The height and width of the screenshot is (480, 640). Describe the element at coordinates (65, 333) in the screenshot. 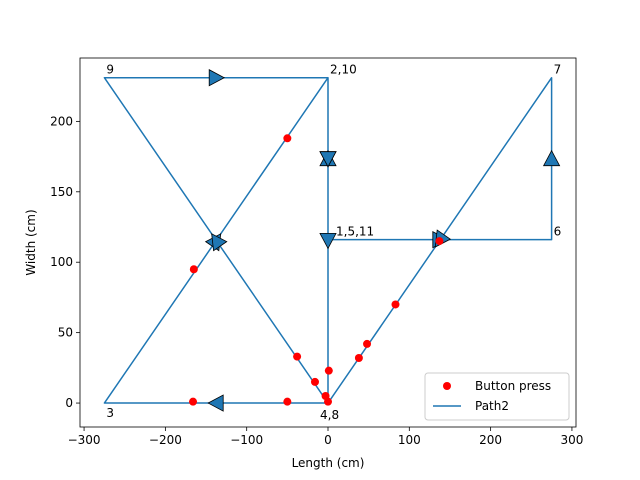

I see `y-tick-label: 50` at that location.